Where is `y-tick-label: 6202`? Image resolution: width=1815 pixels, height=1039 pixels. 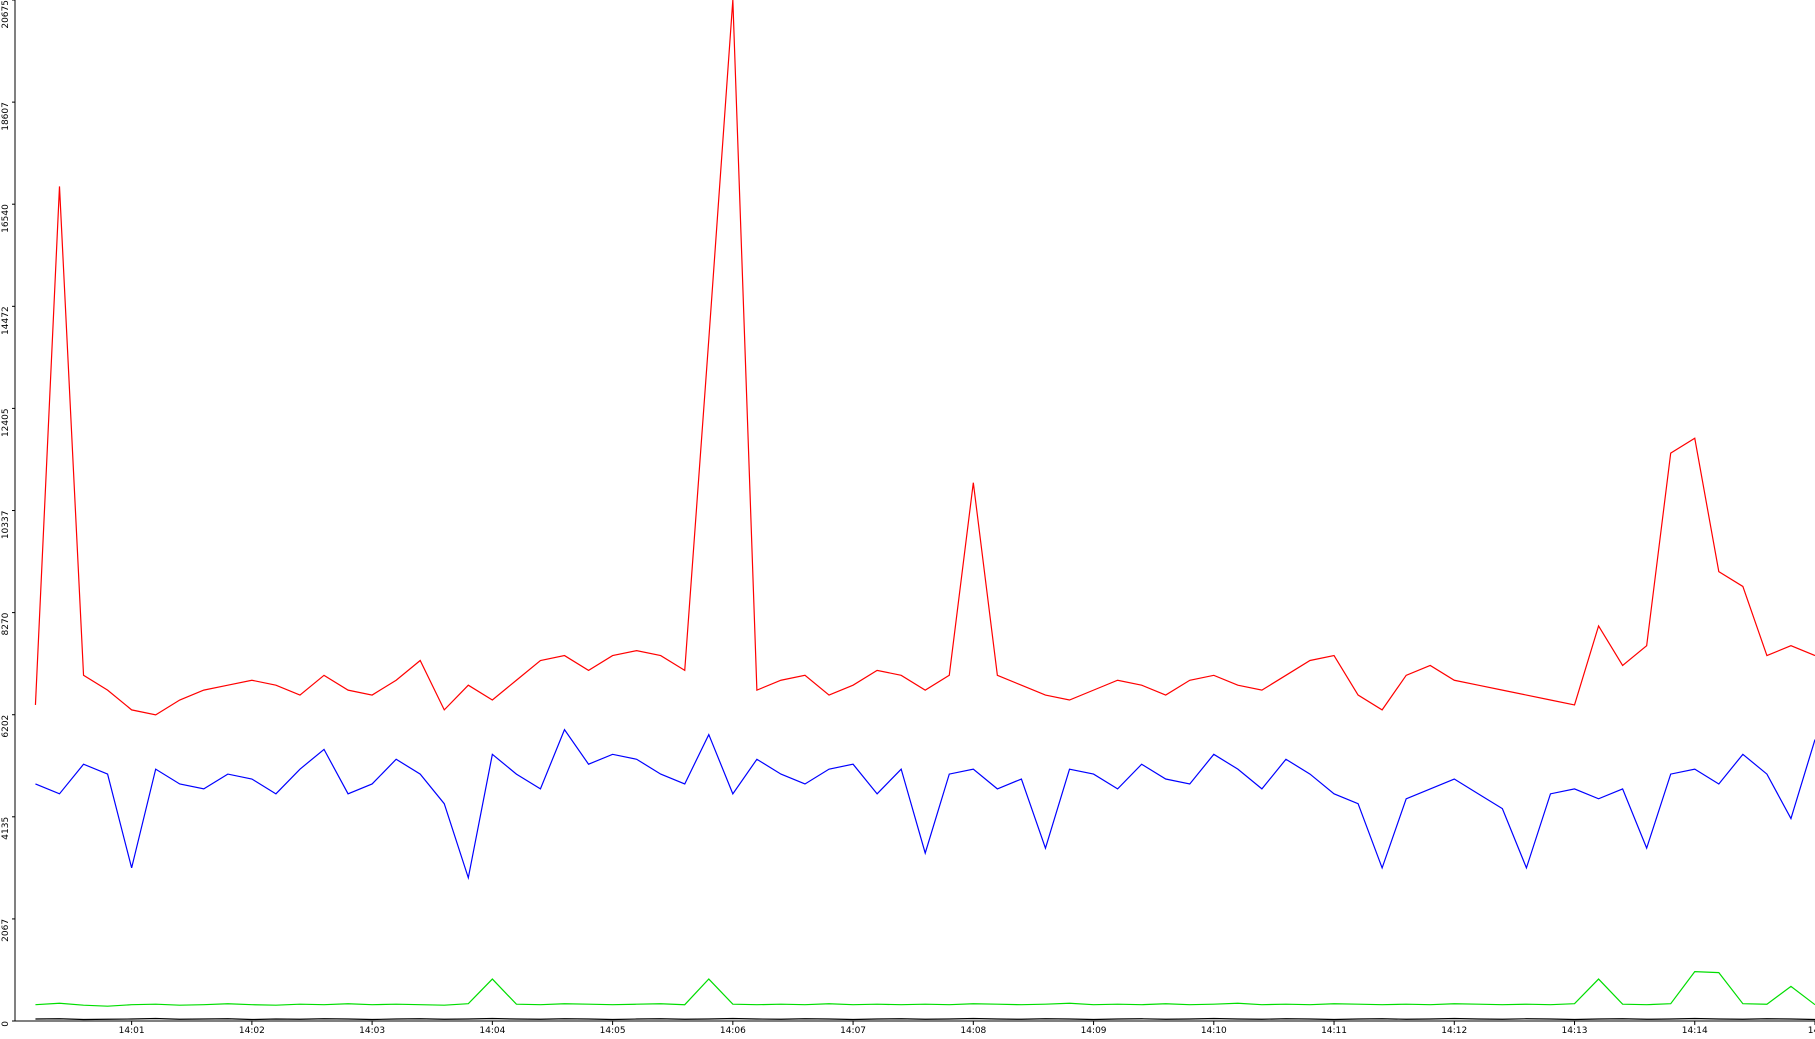 y-tick-label: 6202 is located at coordinates (6, 726).